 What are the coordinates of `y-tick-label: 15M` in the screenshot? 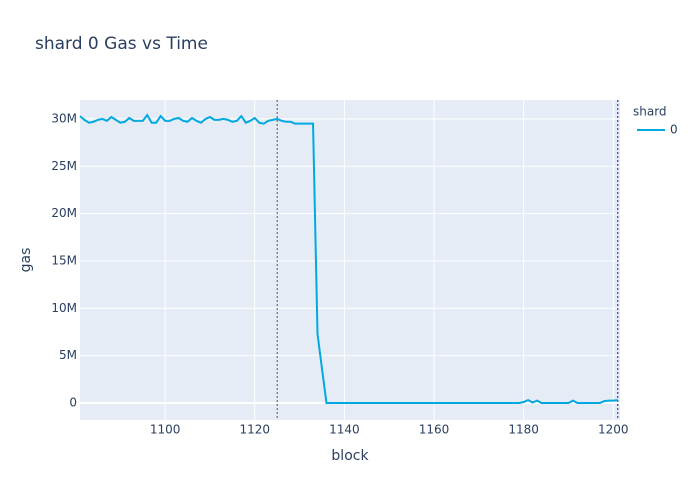 It's located at (64, 260).